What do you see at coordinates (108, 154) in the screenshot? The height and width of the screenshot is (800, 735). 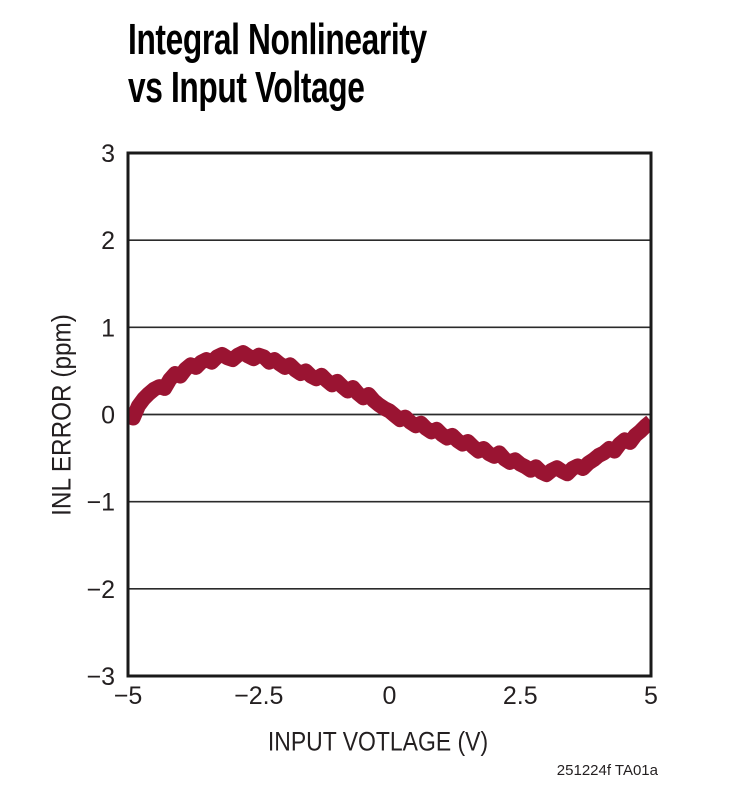 I see `y-tick-label: 3` at bounding box center [108, 154].